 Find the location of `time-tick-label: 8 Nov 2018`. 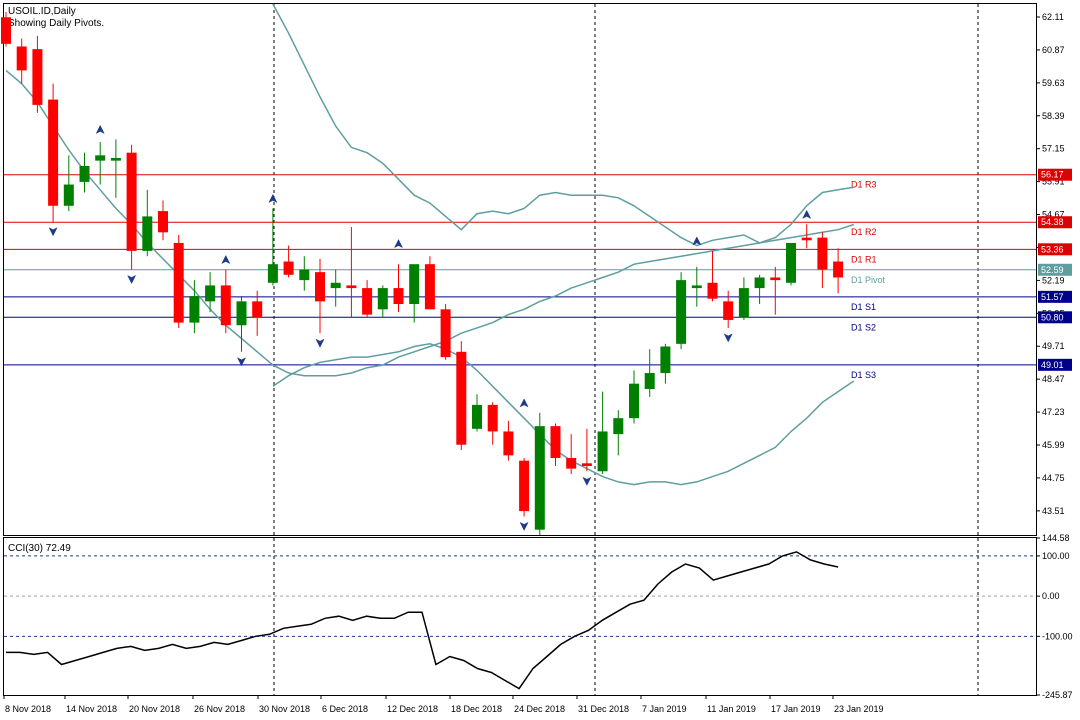

time-tick-label: 8 Nov 2018 is located at coordinates (28, 709).